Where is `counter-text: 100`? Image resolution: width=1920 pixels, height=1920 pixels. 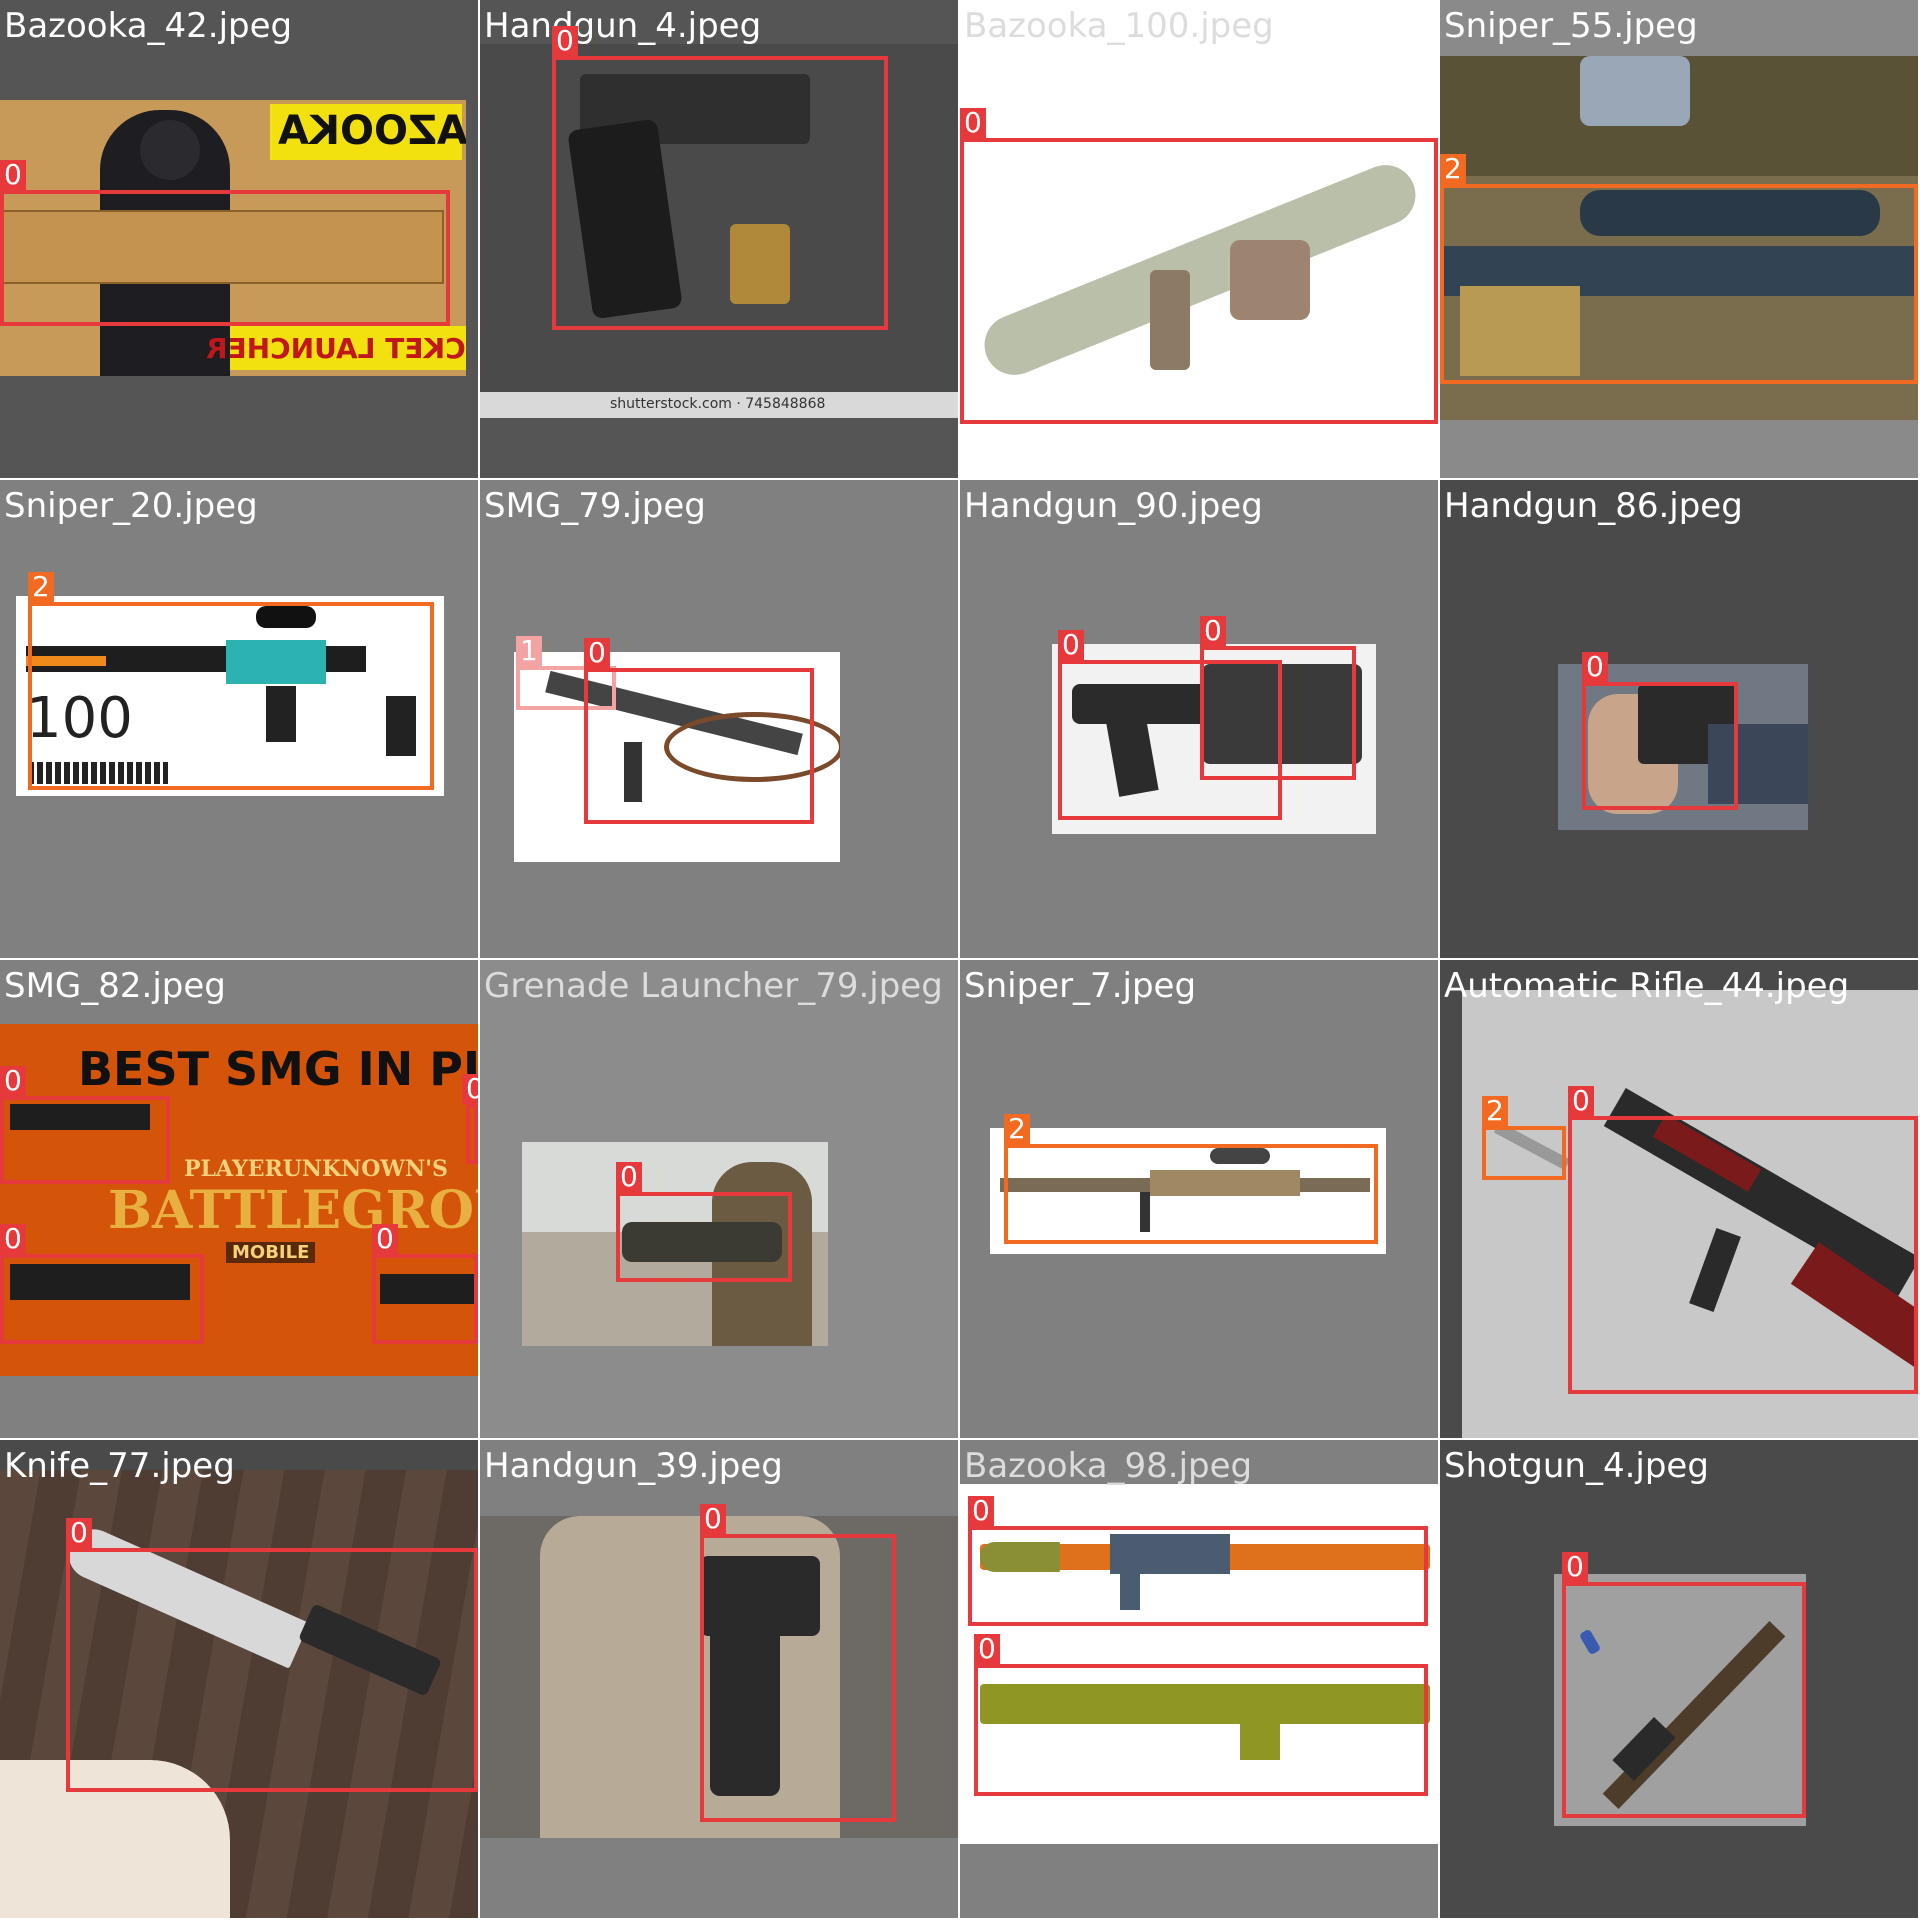
counter-text: 100 is located at coordinates (79, 718).